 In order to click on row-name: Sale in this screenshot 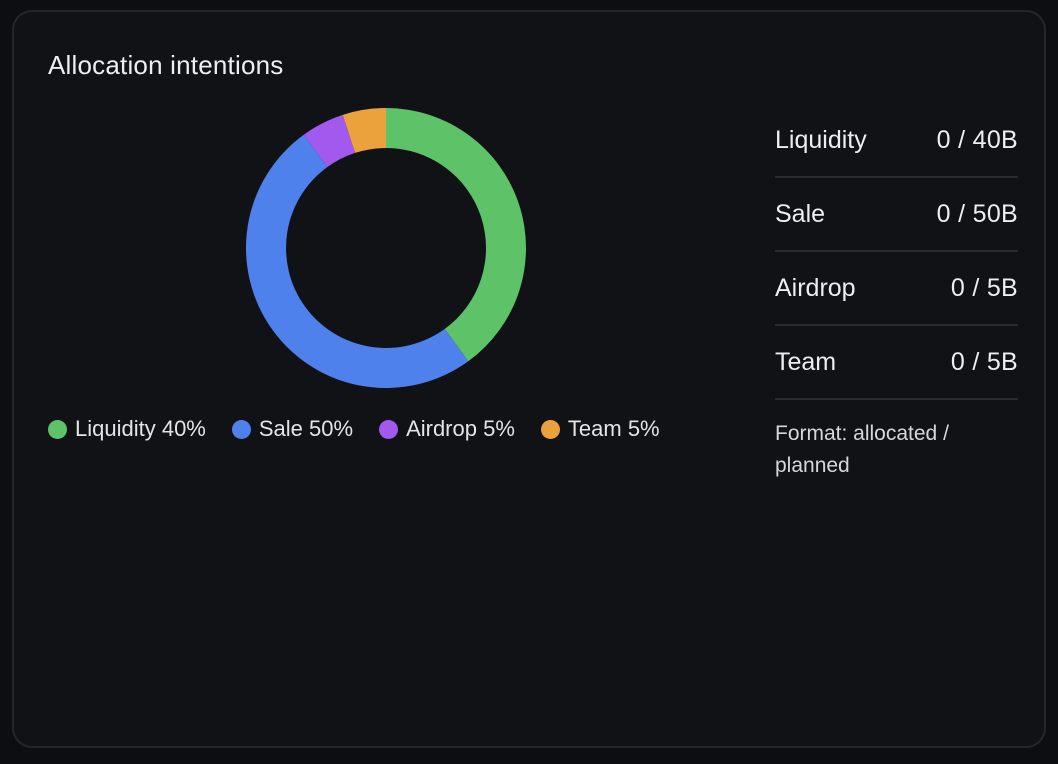, I will do `click(800, 213)`.